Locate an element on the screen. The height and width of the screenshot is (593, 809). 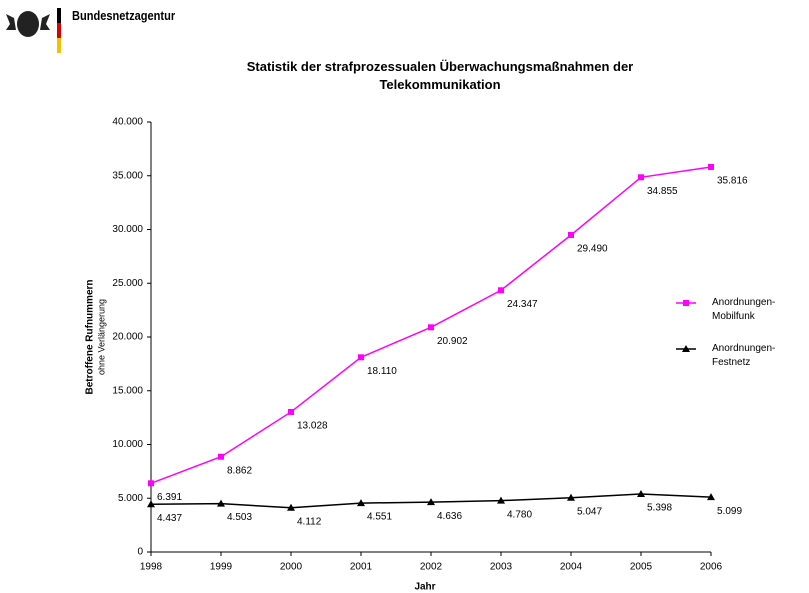
y-axis-title: Betroffene Rufnummern is located at coordinates (90, 336).